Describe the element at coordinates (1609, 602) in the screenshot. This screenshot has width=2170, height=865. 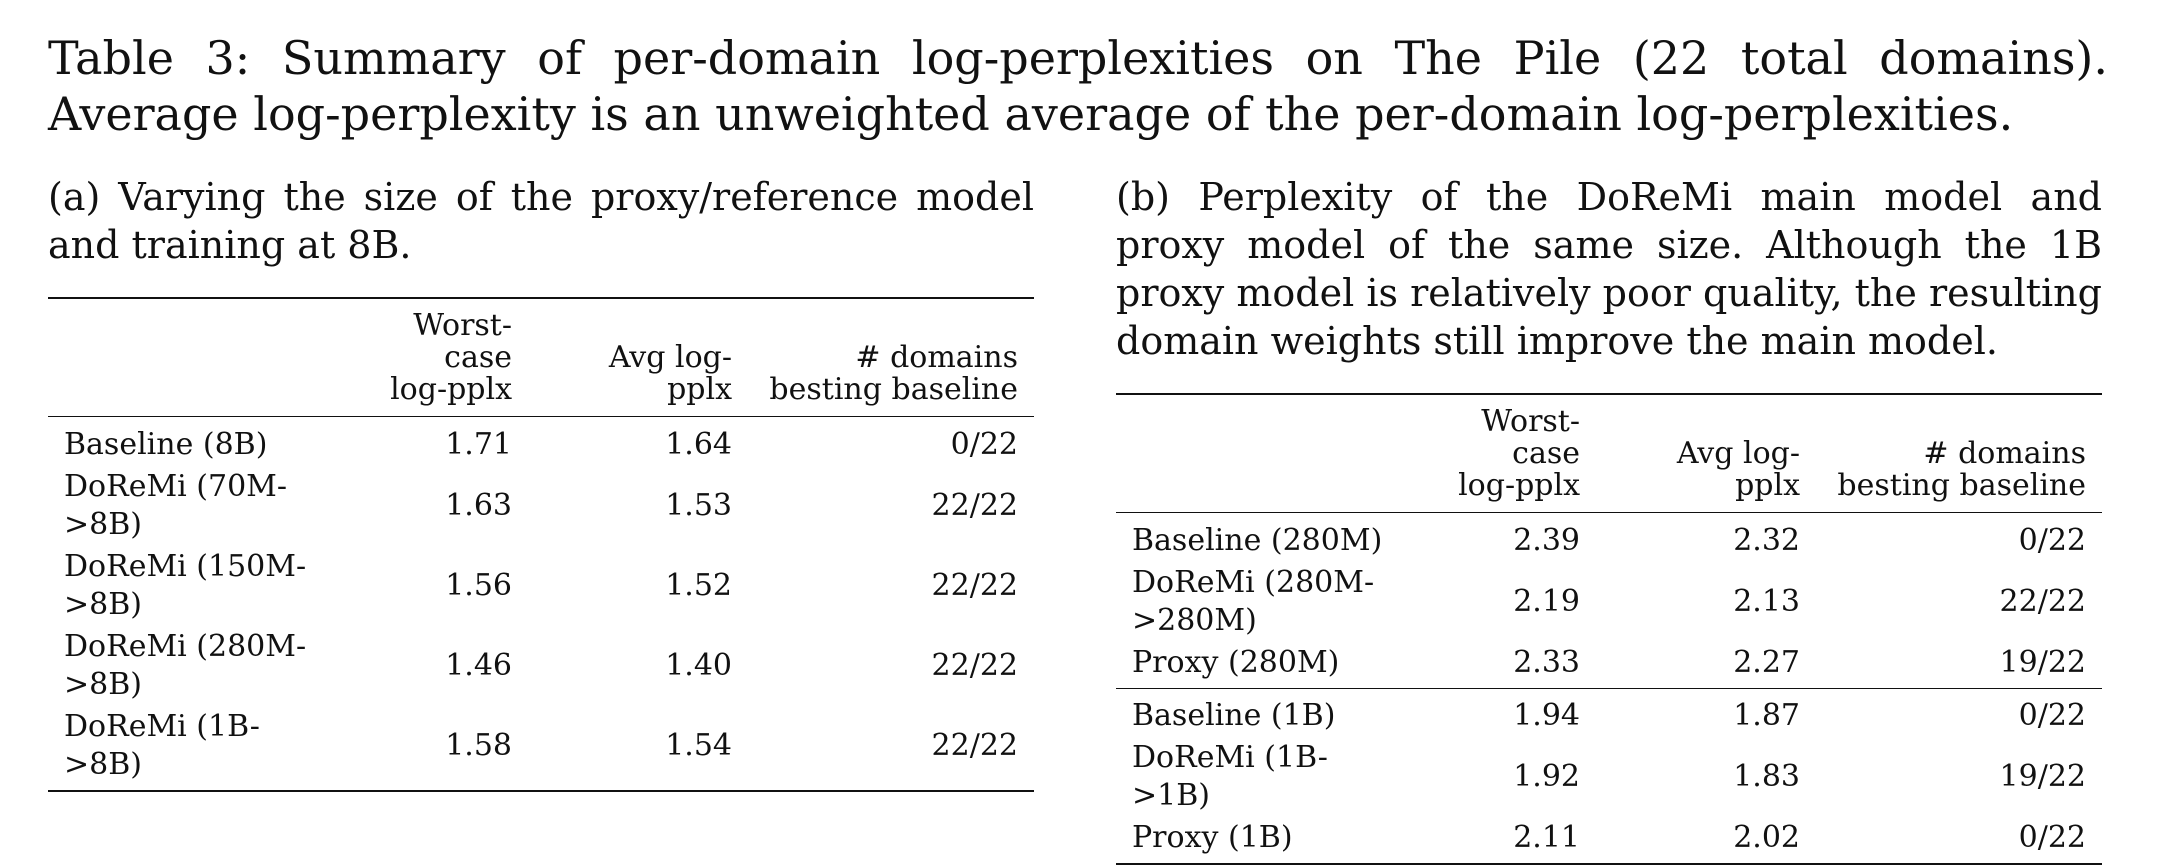
I see `table-row: DoReMi (280M->280M) 2.19 2.13 22/22` at that location.